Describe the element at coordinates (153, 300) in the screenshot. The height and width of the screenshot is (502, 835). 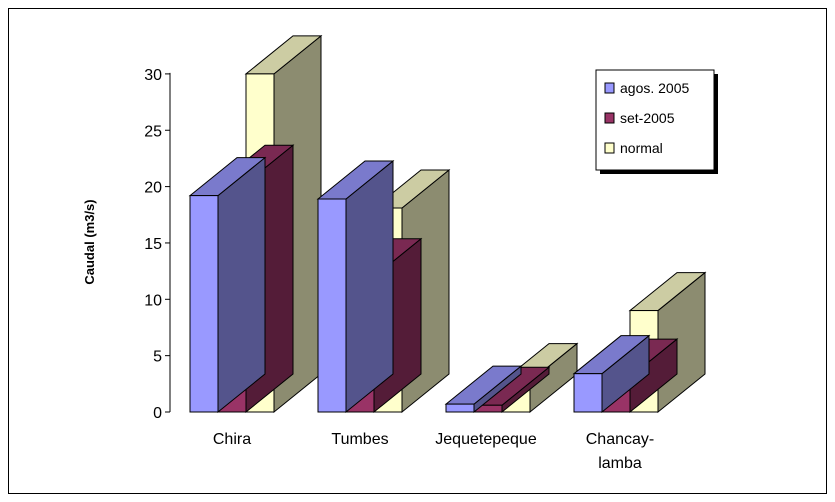
I see `y-tick-label: 10` at that location.